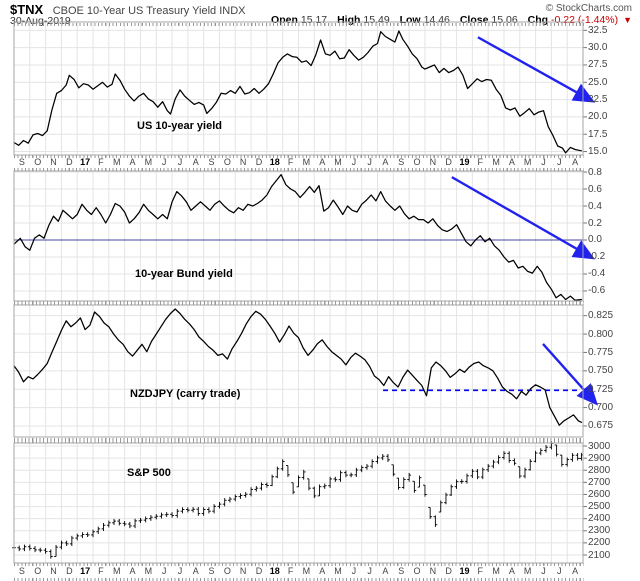  Describe the element at coordinates (597, 257) in the screenshot. I see `y-axis-label: -0.2` at that location.